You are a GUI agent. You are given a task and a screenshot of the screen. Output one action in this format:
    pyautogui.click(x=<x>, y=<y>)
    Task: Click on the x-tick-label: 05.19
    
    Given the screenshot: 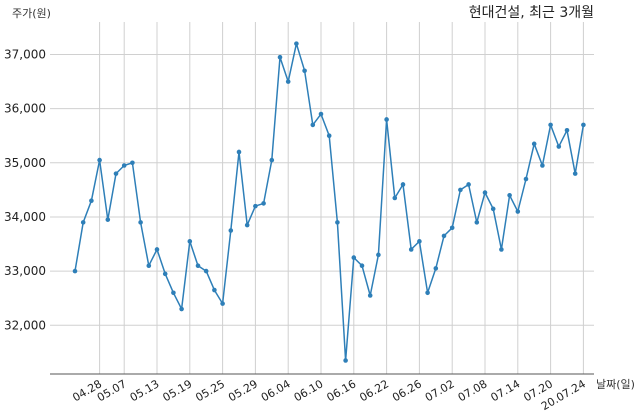 What is the action you would take?
    pyautogui.click(x=178, y=390)
    